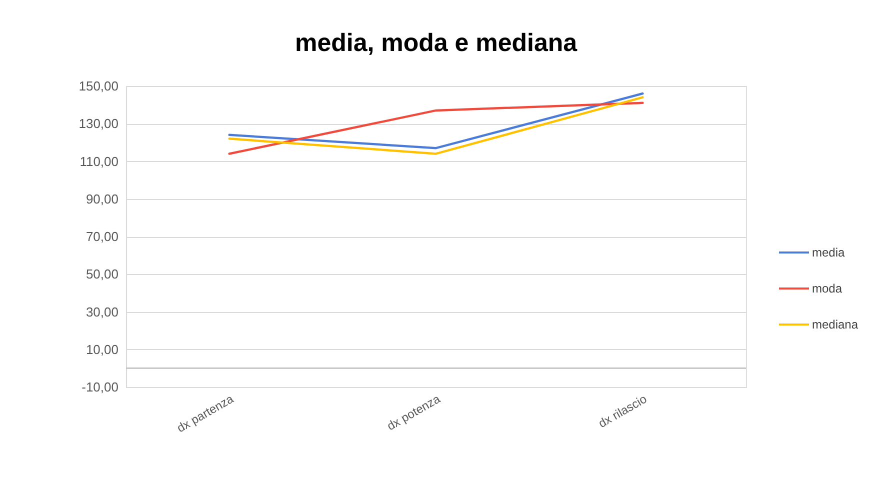 The image size is (893, 482). What do you see at coordinates (829, 253) in the screenshot?
I see `legend-label: media` at bounding box center [829, 253].